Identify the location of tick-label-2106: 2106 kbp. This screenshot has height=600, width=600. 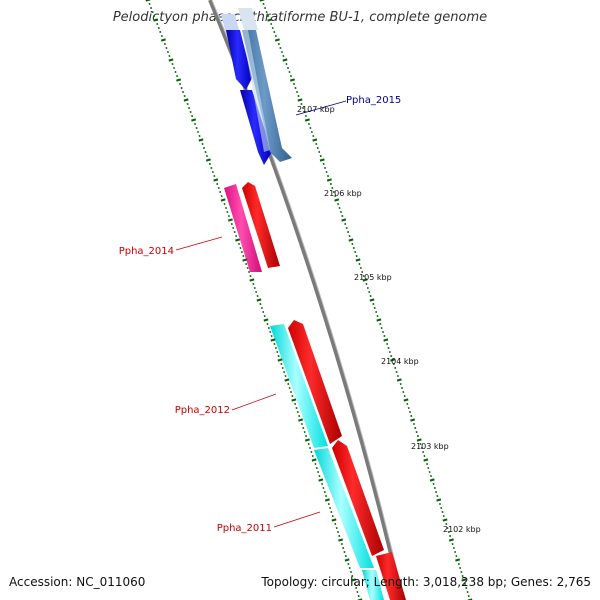
(343, 193).